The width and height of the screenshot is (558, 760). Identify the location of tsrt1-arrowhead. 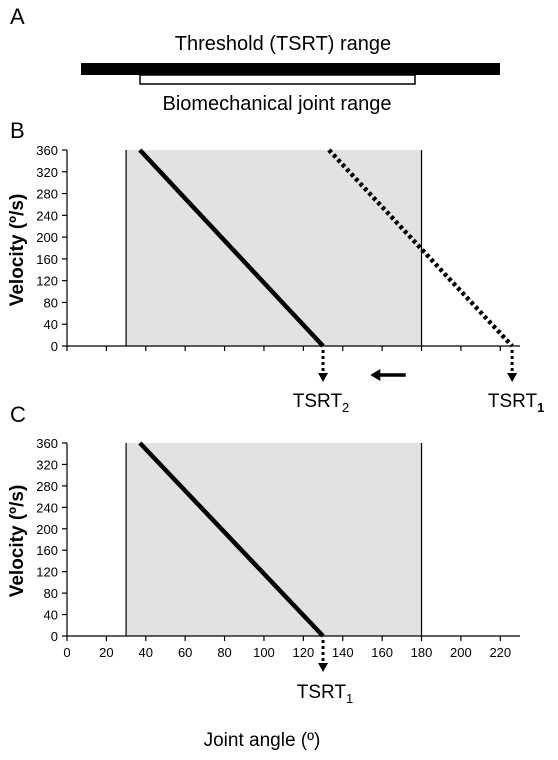
(512, 377).